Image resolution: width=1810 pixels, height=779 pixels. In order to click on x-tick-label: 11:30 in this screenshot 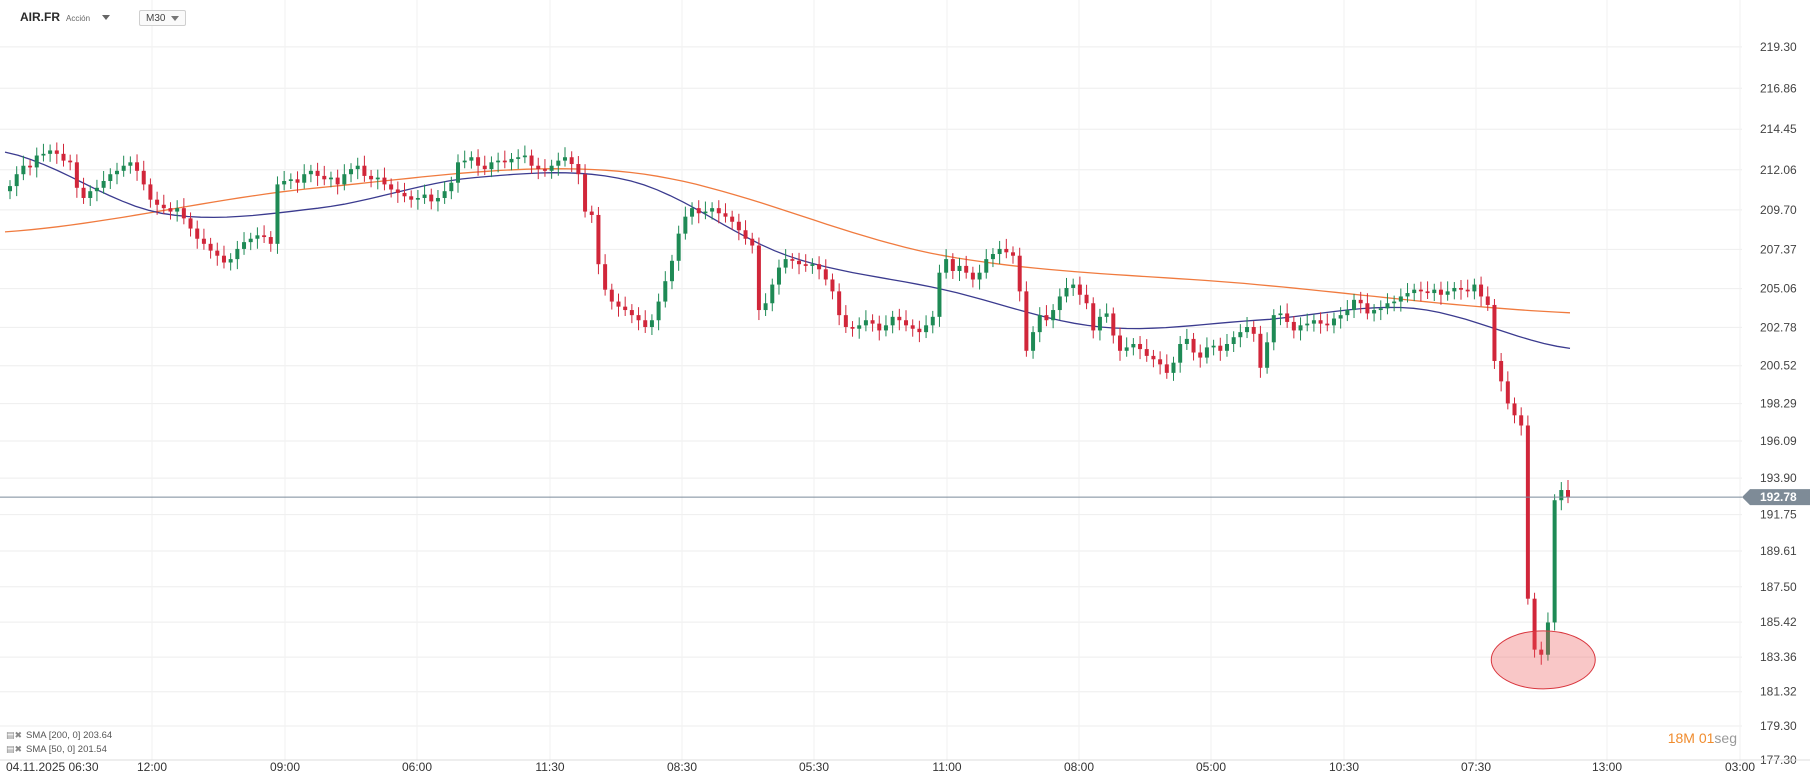, I will do `click(549, 767)`.